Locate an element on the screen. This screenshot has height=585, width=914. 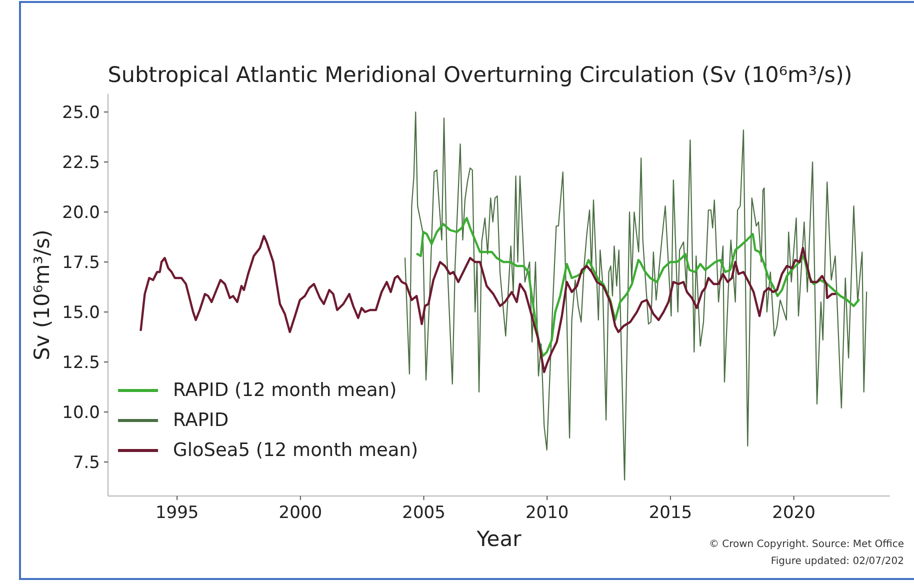
text: © Crown Copyright. Source: Met Office is located at coordinates (806, 544).